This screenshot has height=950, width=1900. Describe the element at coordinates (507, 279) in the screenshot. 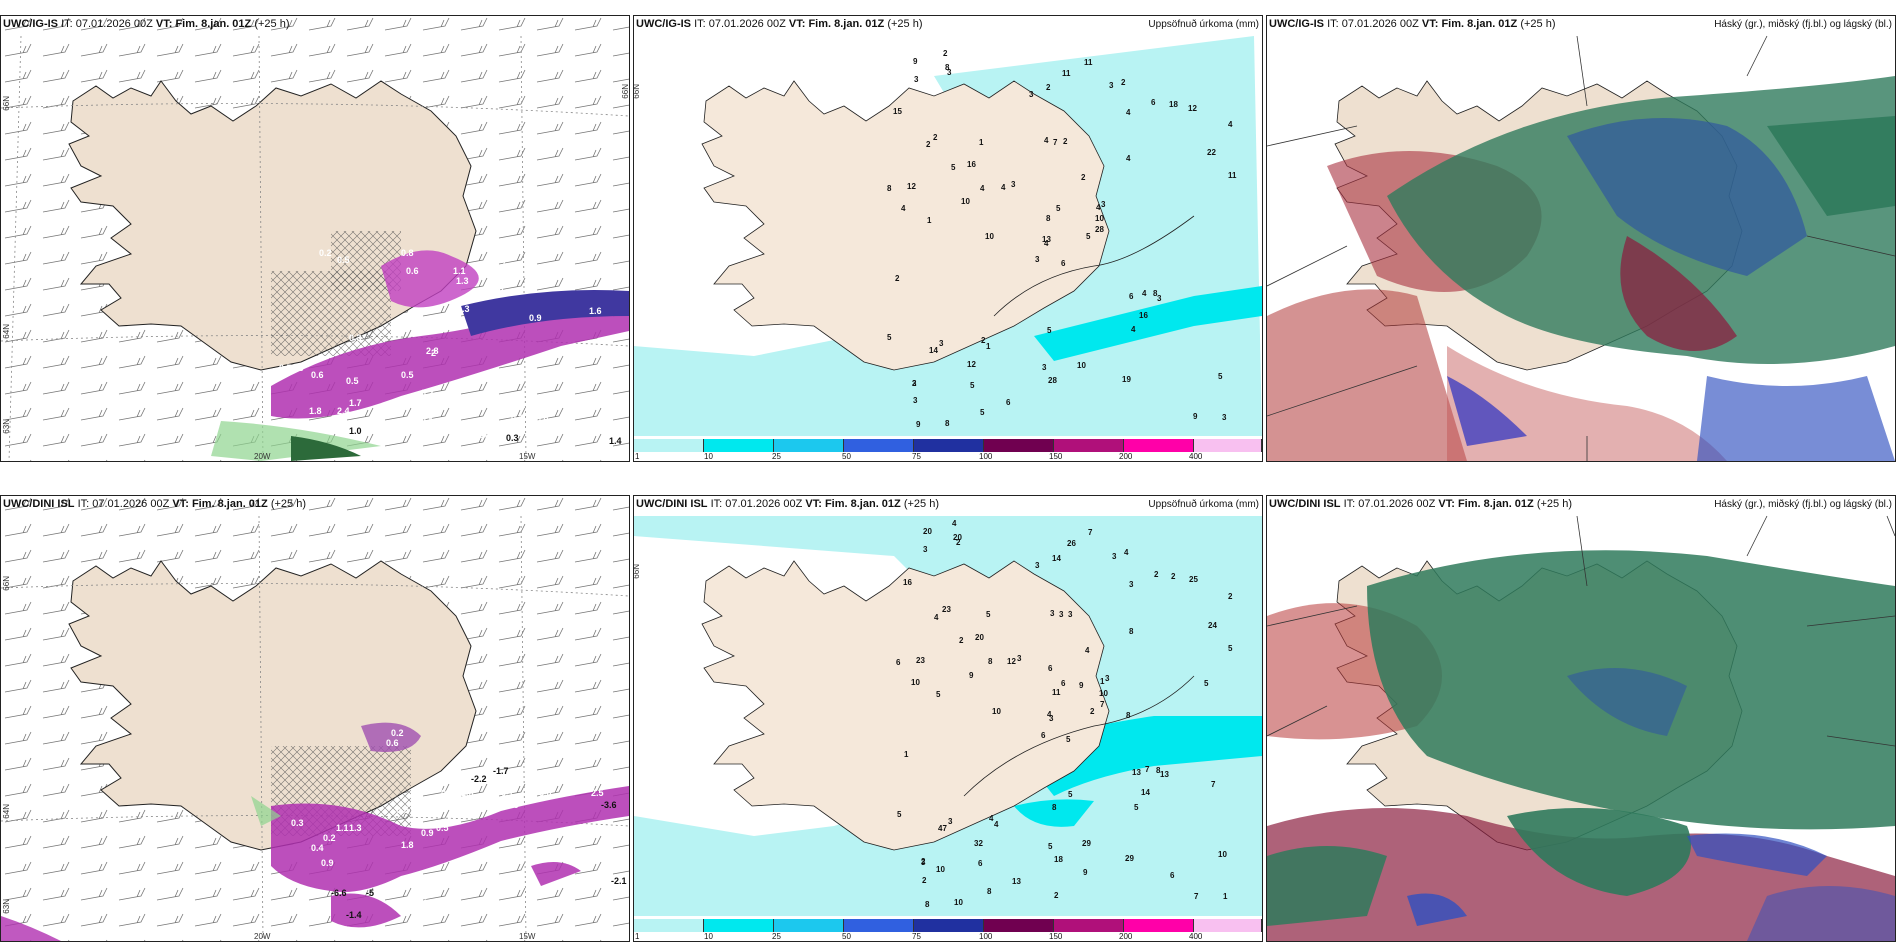

I see `svg-text: 0.8` at that location.